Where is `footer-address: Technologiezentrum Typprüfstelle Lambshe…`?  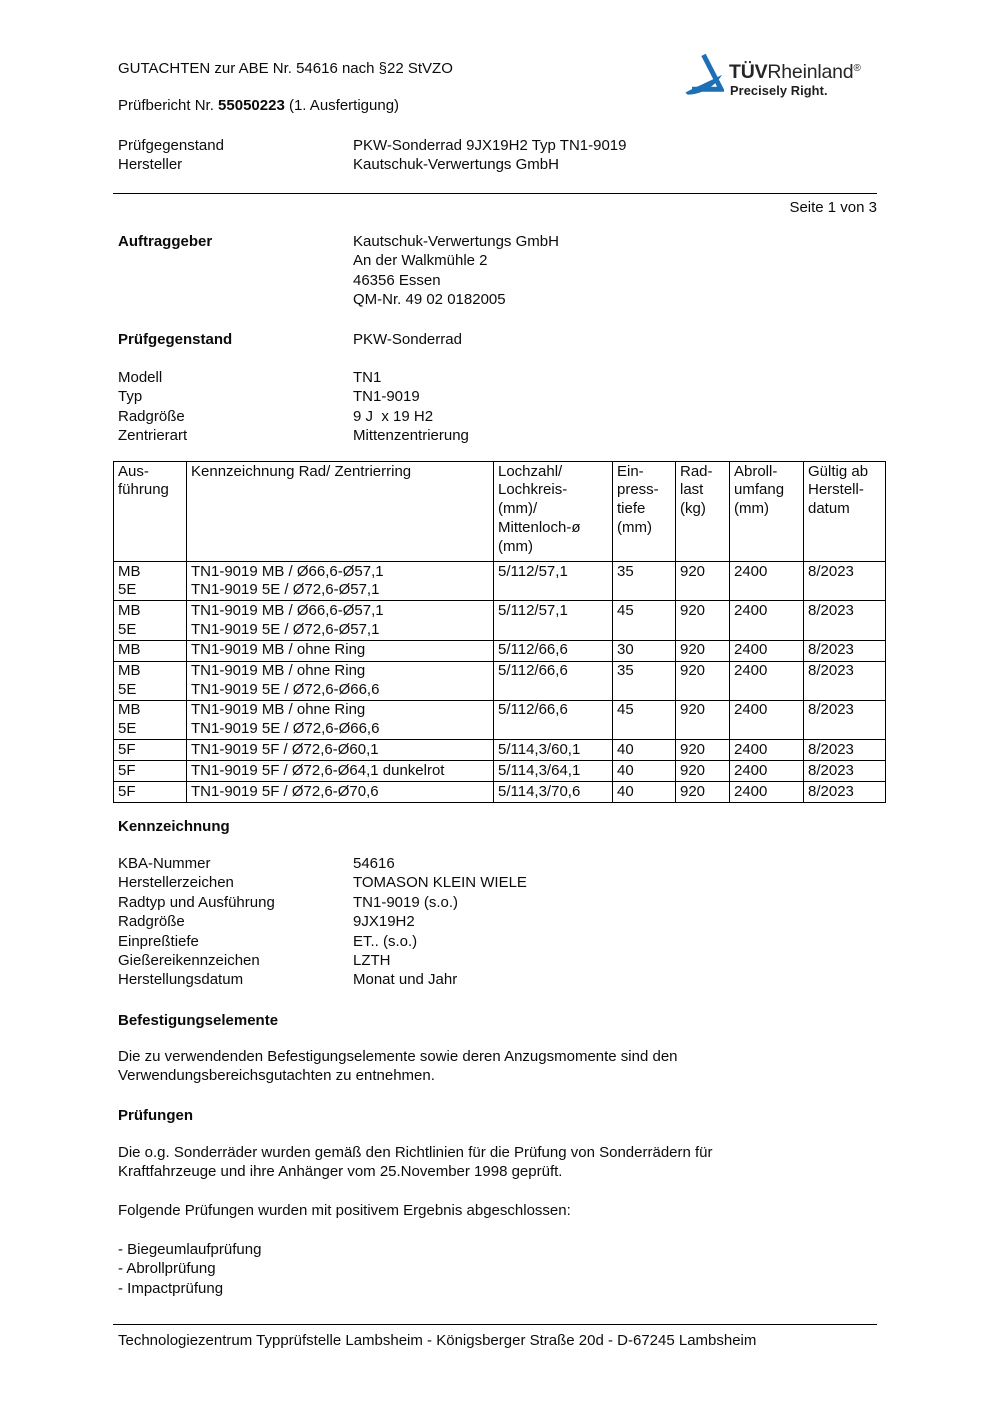
footer-address: Technologiezentrum Typprüfstelle Lambshe… is located at coordinates (437, 1340).